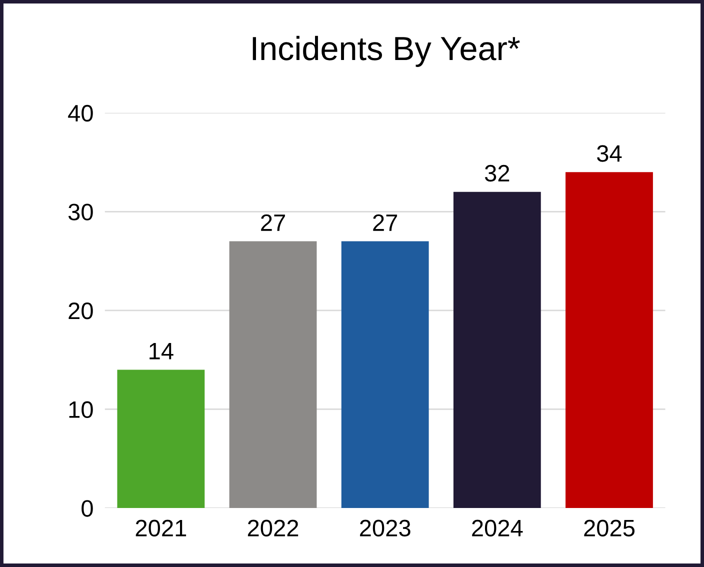 Image resolution: width=704 pixels, height=567 pixels. I want to click on y-tick-label: 30, so click(80, 212).